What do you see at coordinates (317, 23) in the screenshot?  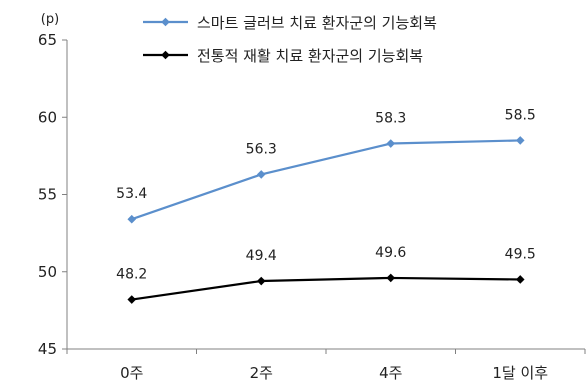 I see `legend-label: 스마트 글러브 치료 환자군의 기능회복` at bounding box center [317, 23].